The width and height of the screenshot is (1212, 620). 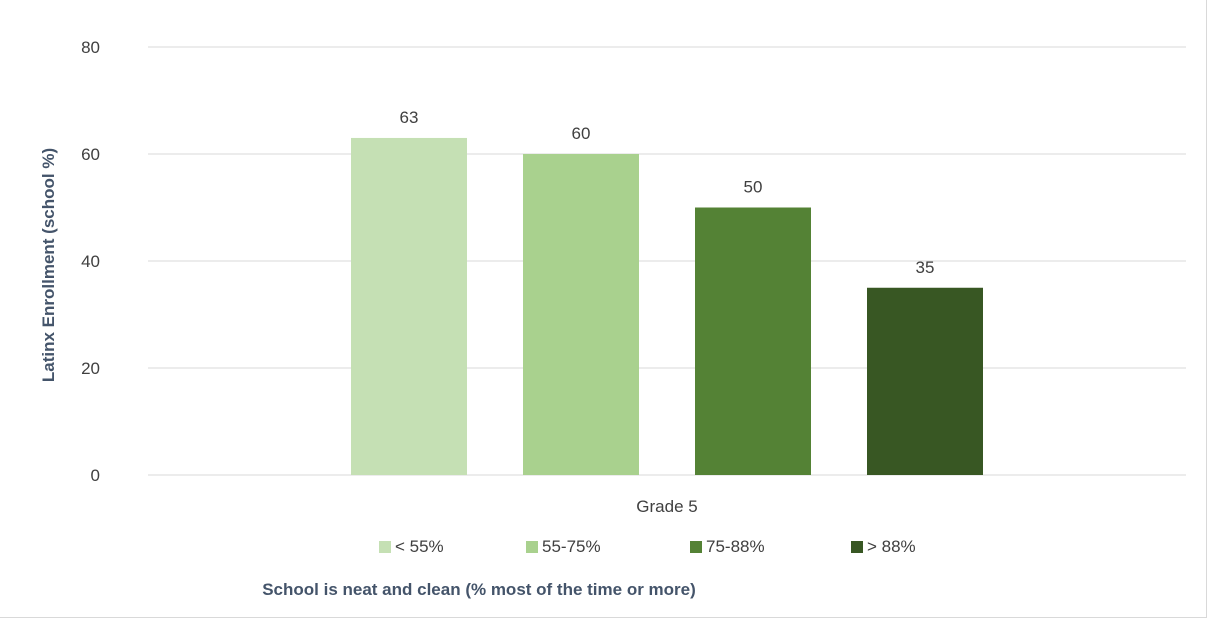 What do you see at coordinates (571, 546) in the screenshot?
I see `legend-label: 55-75%` at bounding box center [571, 546].